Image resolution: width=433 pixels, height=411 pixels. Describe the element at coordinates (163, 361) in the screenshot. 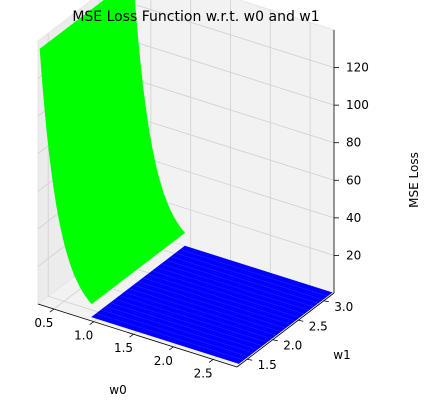

I see `w0-tick-label: 2.0` at that location.